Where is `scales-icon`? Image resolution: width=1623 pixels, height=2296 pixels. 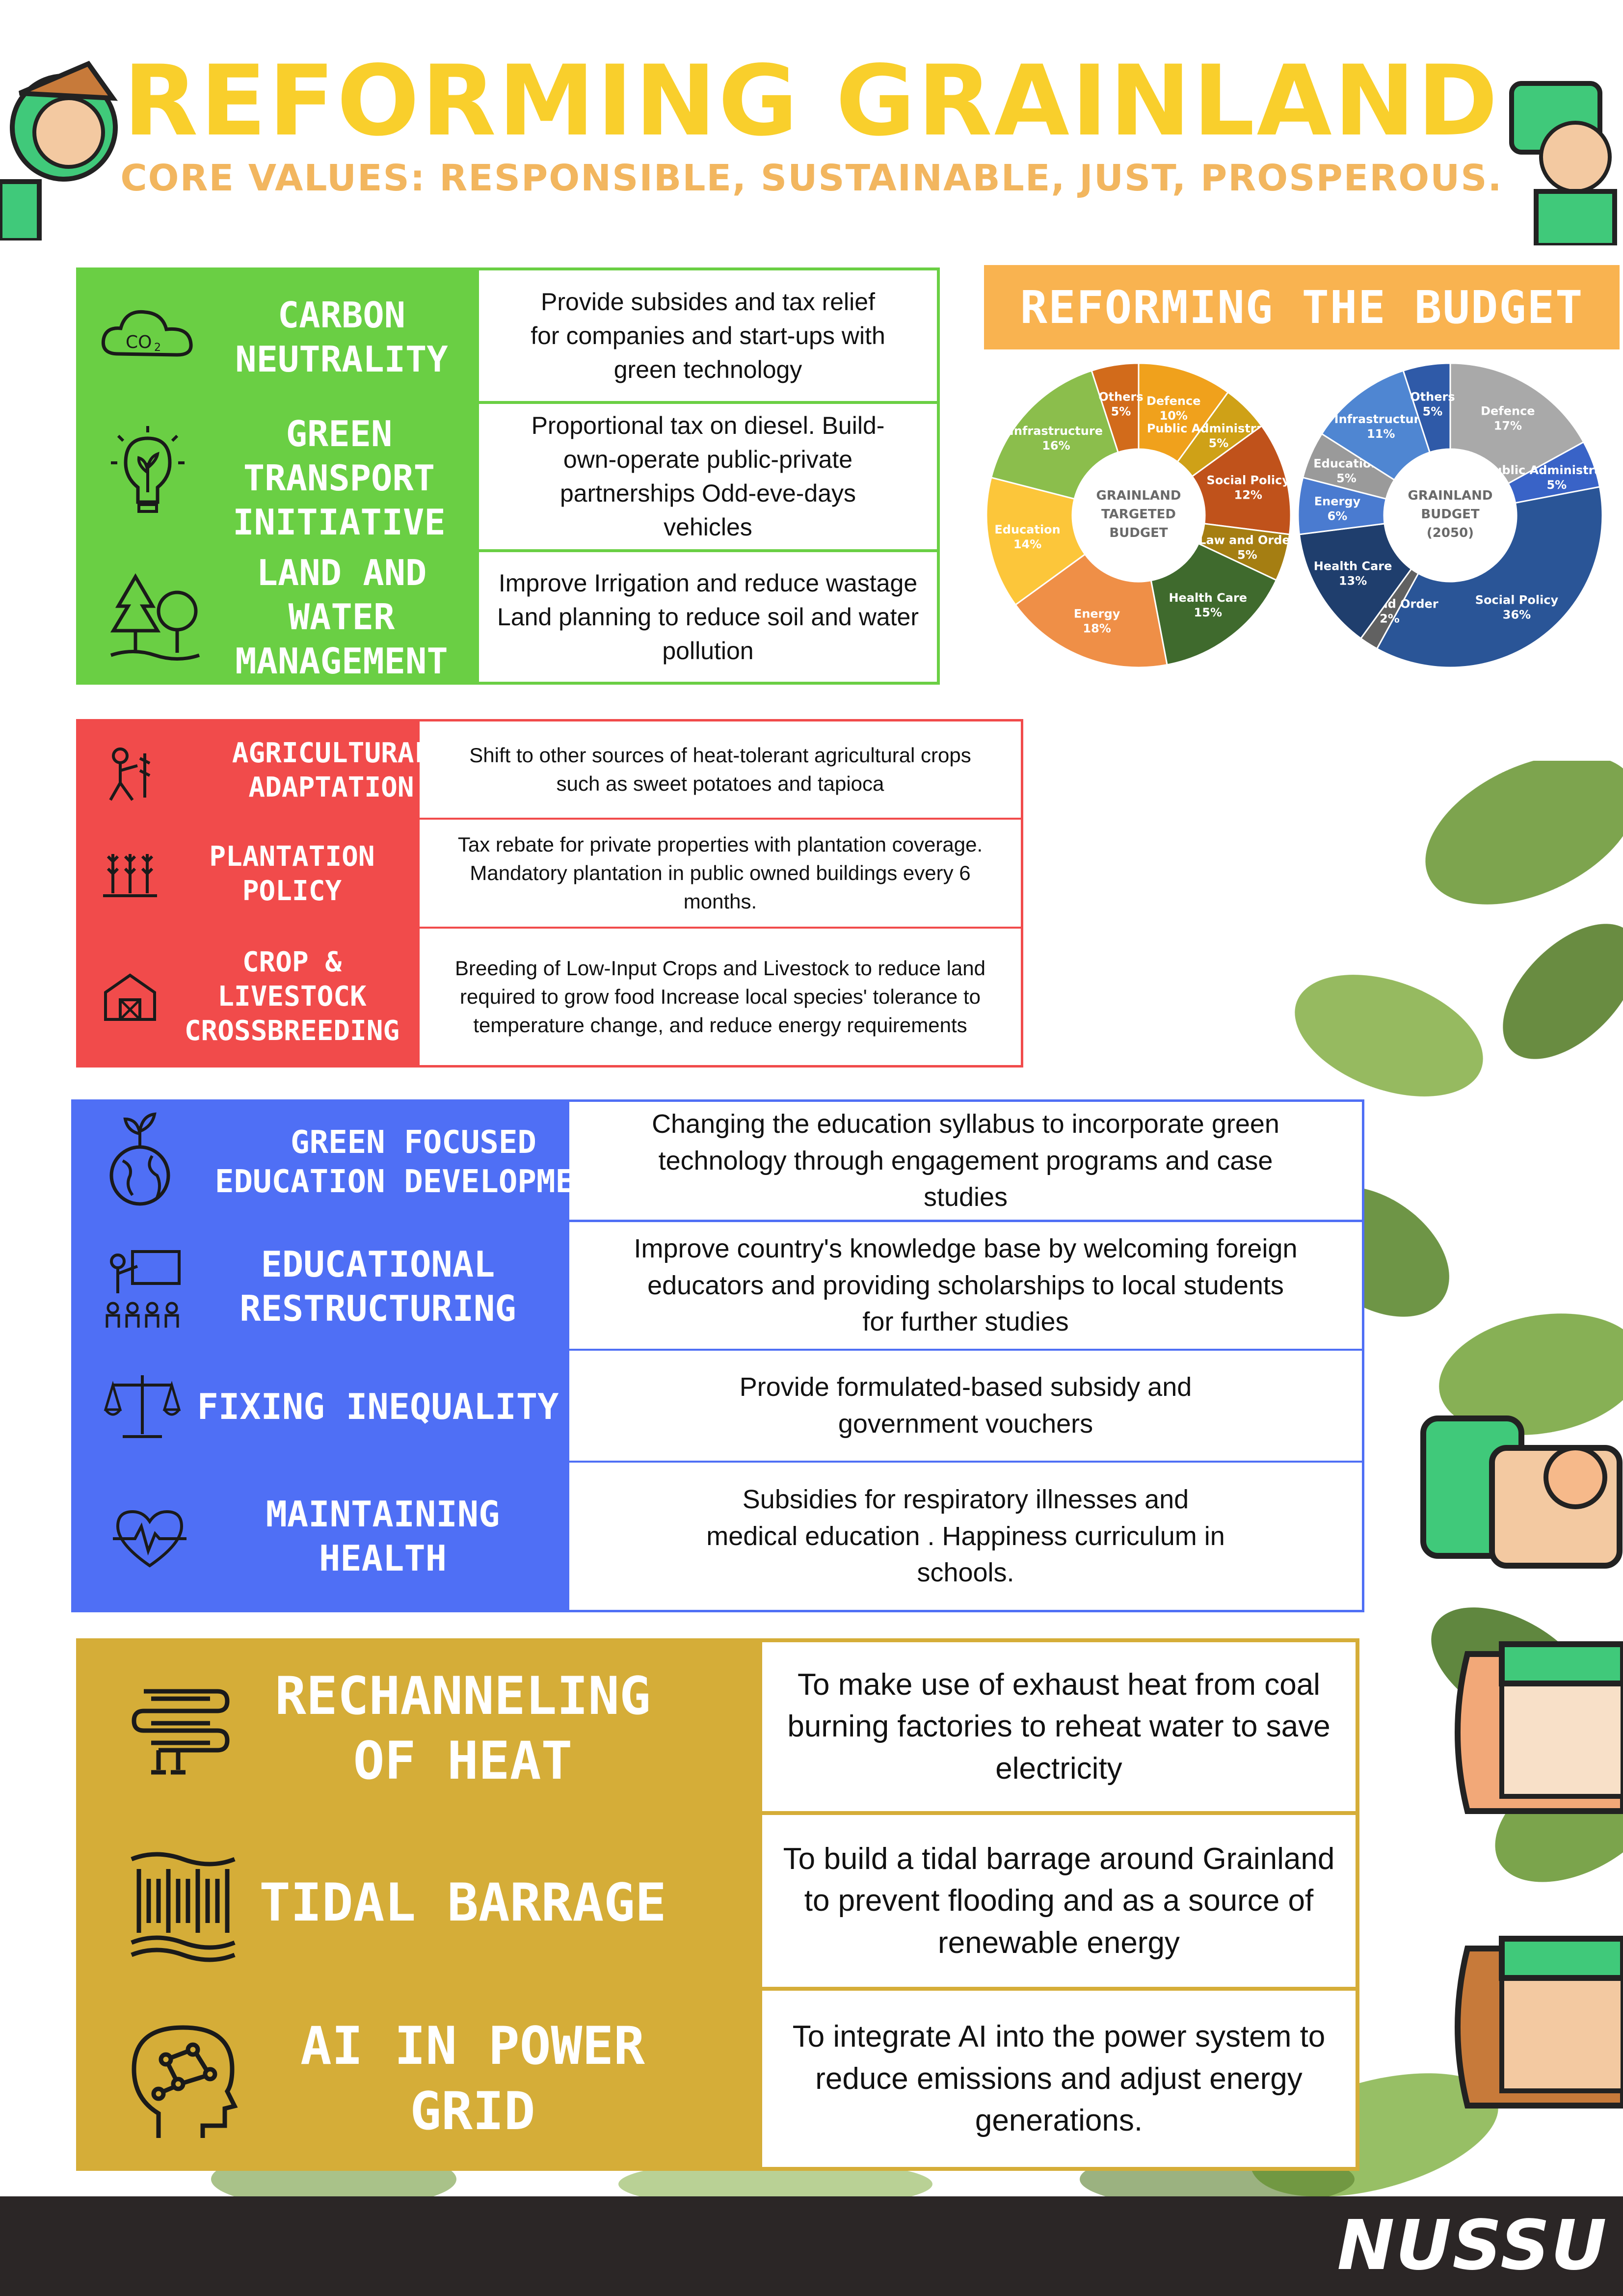
scales-icon is located at coordinates (142, 1404).